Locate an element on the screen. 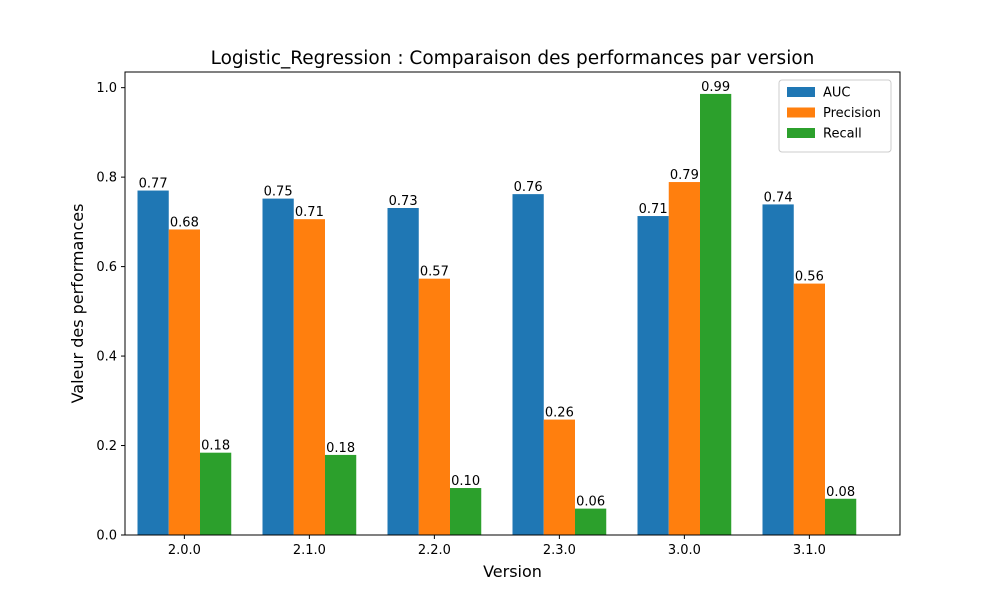 The width and height of the screenshot is (1000, 600). bar-precision-2.3.0 is located at coordinates (559, 477).